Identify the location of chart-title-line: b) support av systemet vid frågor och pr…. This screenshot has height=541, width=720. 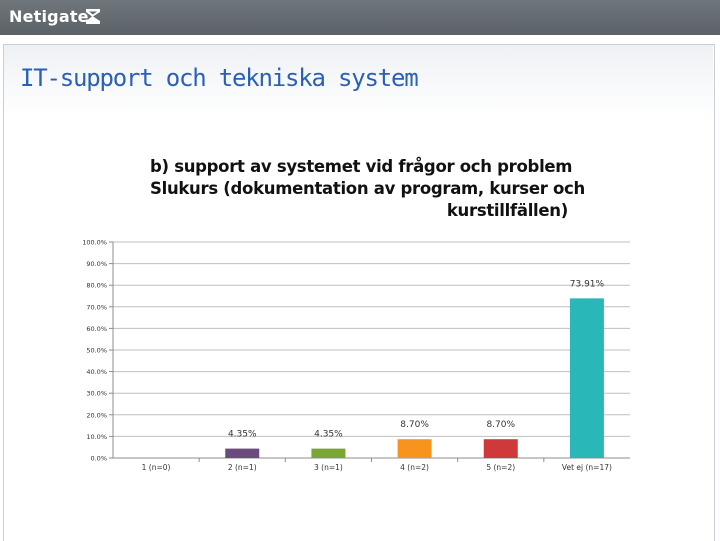
(361, 166).